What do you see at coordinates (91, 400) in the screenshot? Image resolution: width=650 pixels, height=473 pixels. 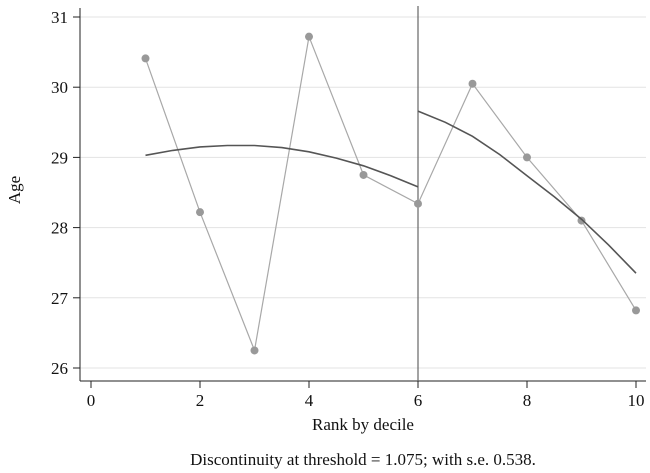 I see `x-tick-label: 0` at bounding box center [91, 400].